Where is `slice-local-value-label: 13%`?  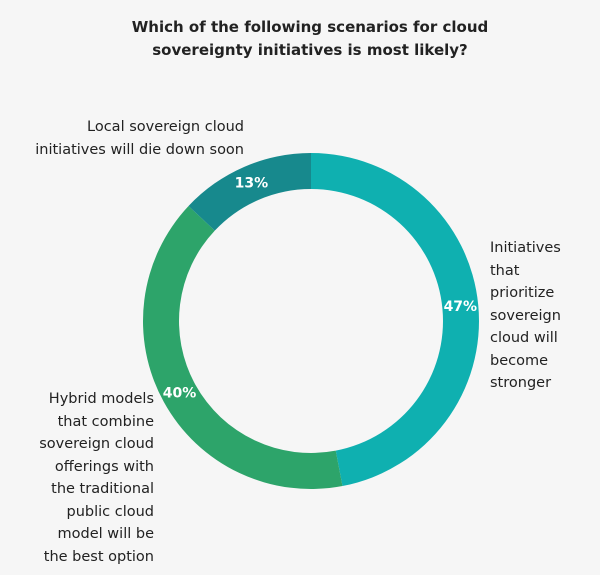
slice-local-value-label: 13% is located at coordinates (252, 183).